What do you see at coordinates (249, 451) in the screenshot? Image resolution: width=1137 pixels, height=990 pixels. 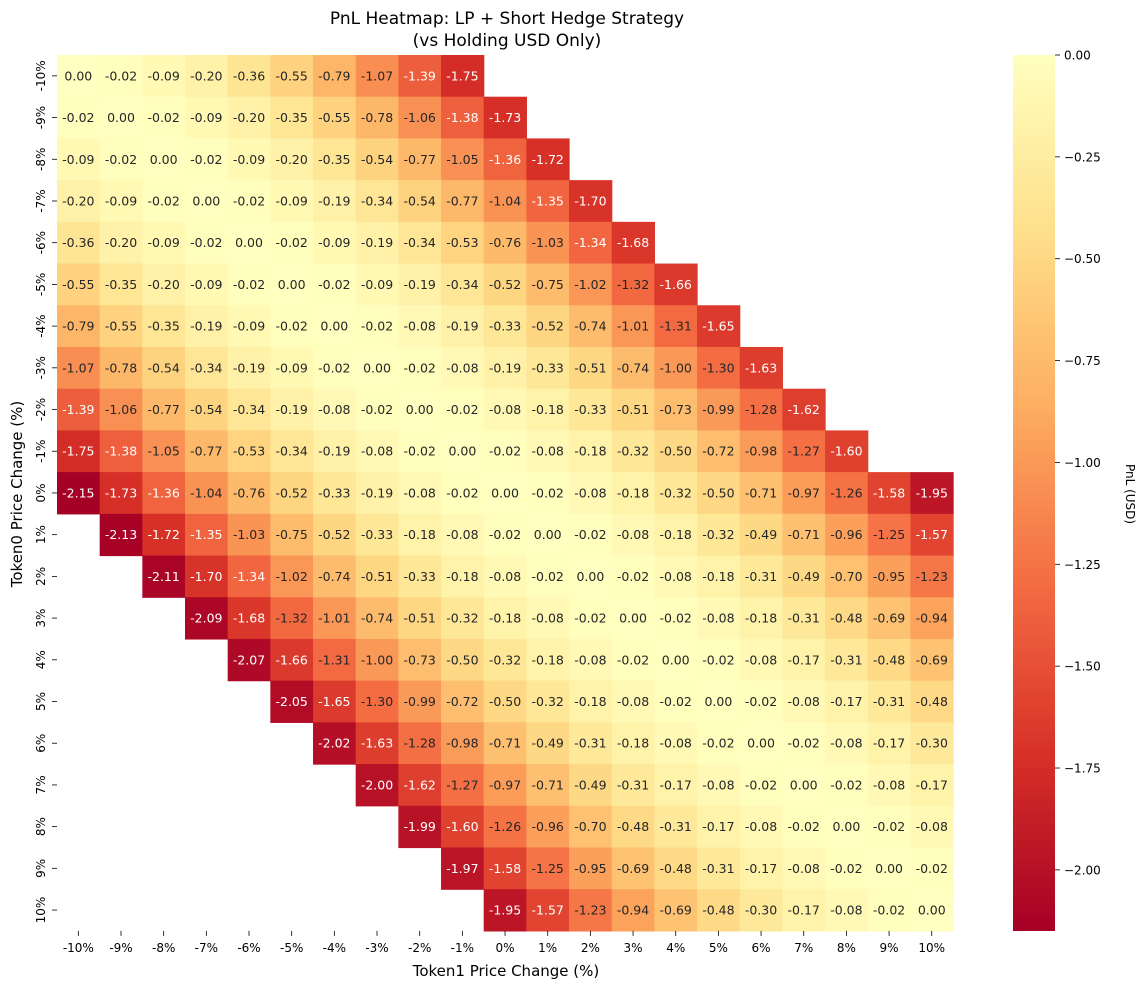 I see `heatmap-cell-label: -0.53` at bounding box center [249, 451].